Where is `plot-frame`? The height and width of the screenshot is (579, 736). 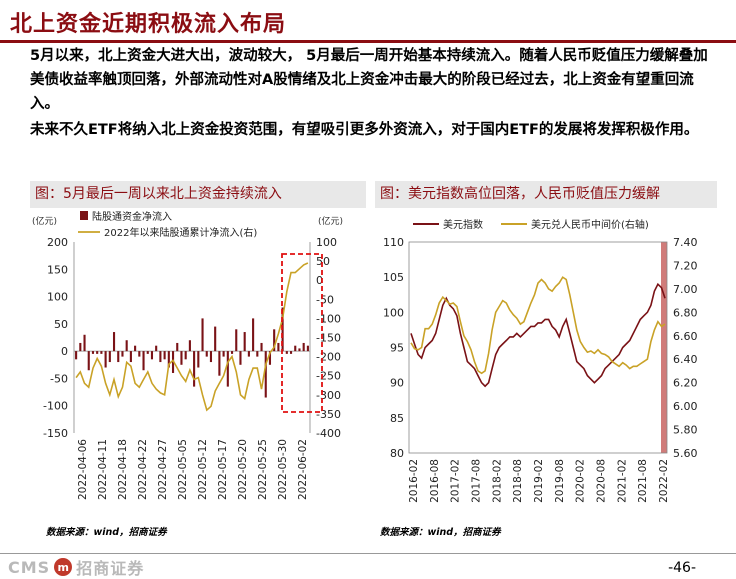
plot-frame is located at coordinates (538, 347).